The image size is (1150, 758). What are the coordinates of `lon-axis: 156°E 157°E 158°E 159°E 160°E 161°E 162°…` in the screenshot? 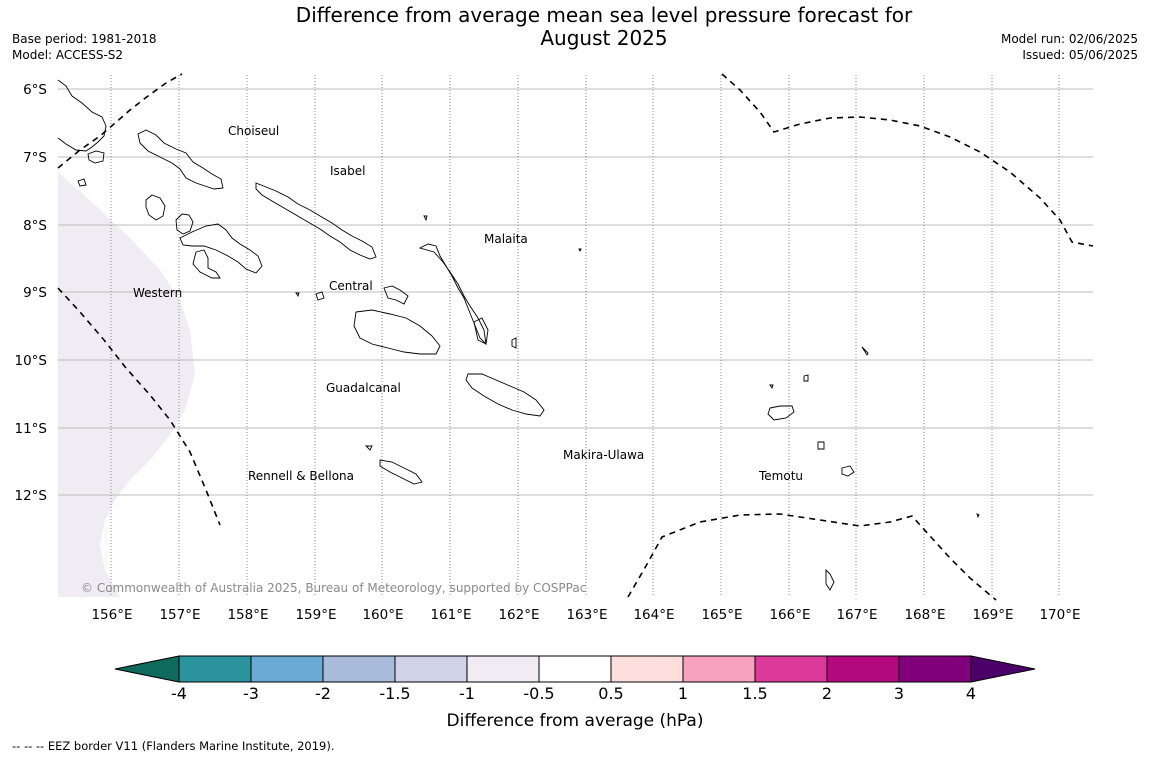 It's located at (585, 615).